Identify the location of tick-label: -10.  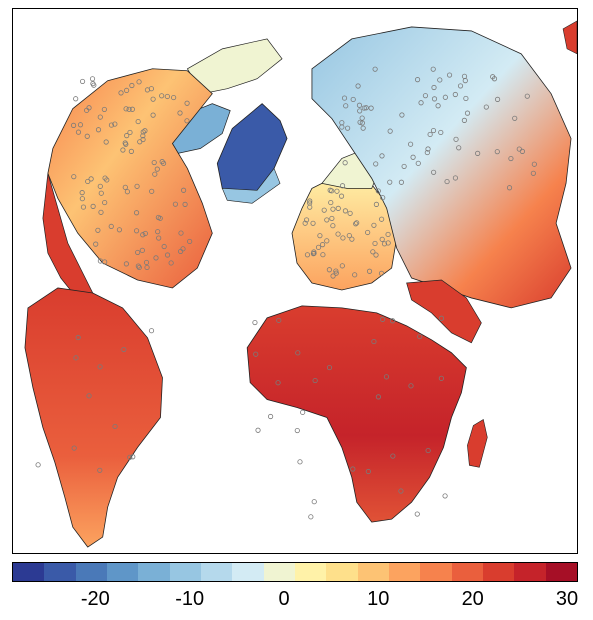
(190, 599).